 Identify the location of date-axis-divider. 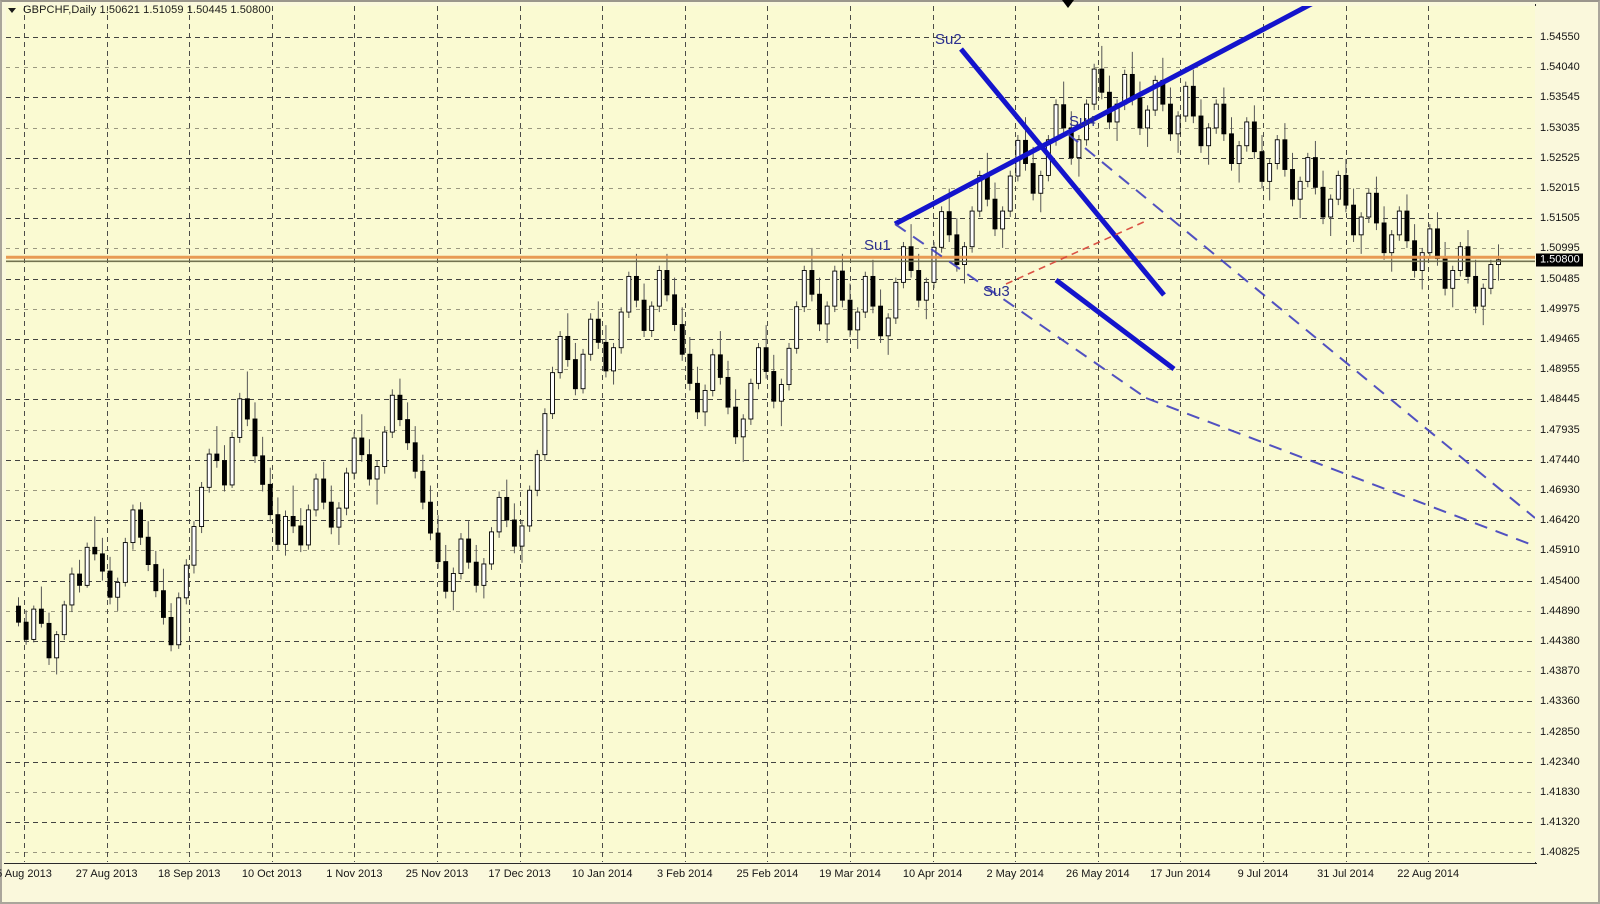
(770, 863).